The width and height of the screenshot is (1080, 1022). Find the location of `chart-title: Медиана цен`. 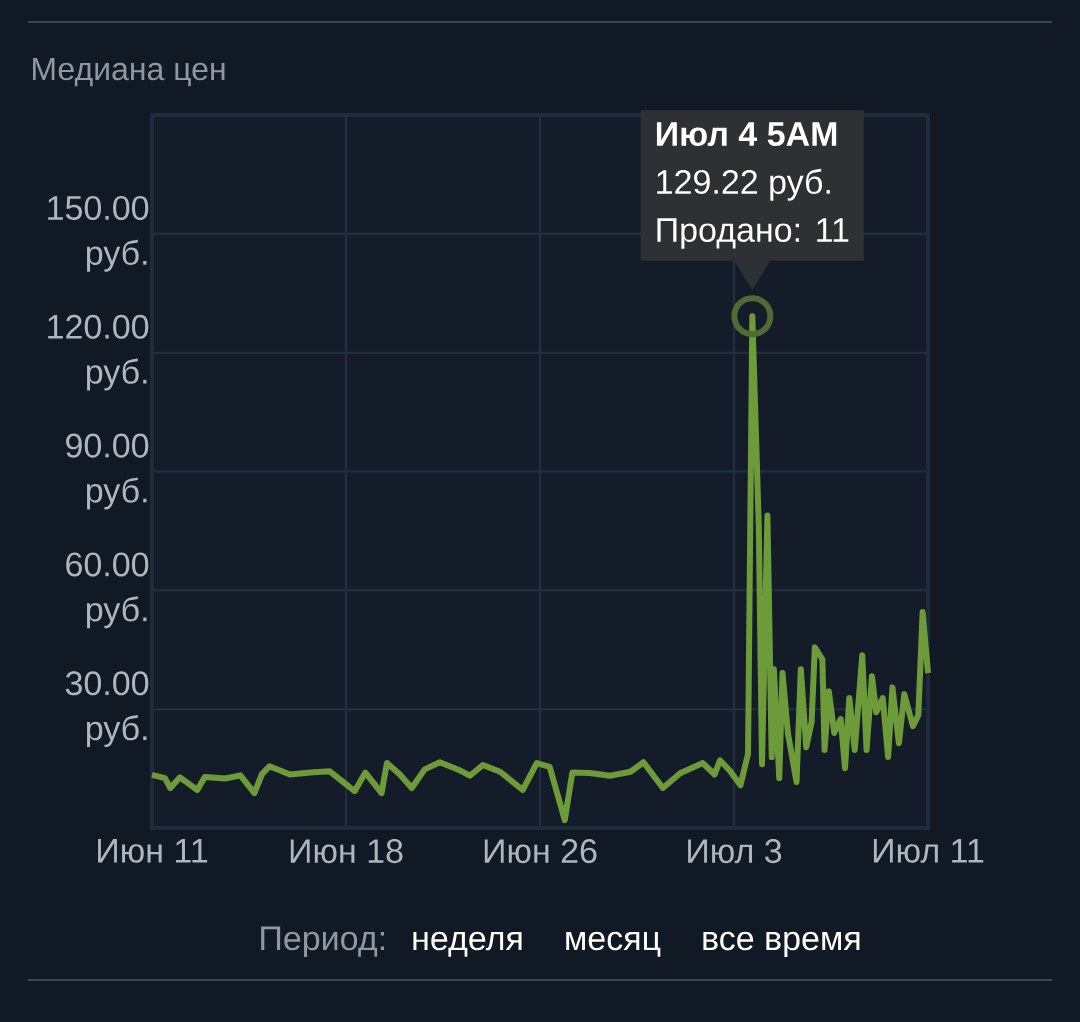

chart-title: Медиана цен is located at coordinates (129, 72).